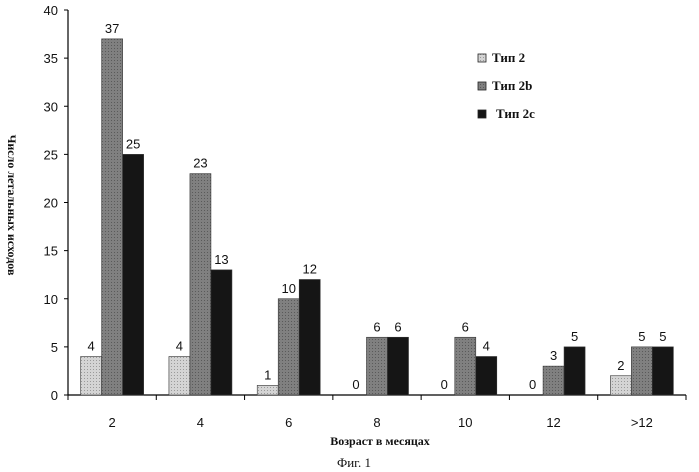 This screenshot has width=699, height=472. I want to click on data-label: 10, so click(288, 288).